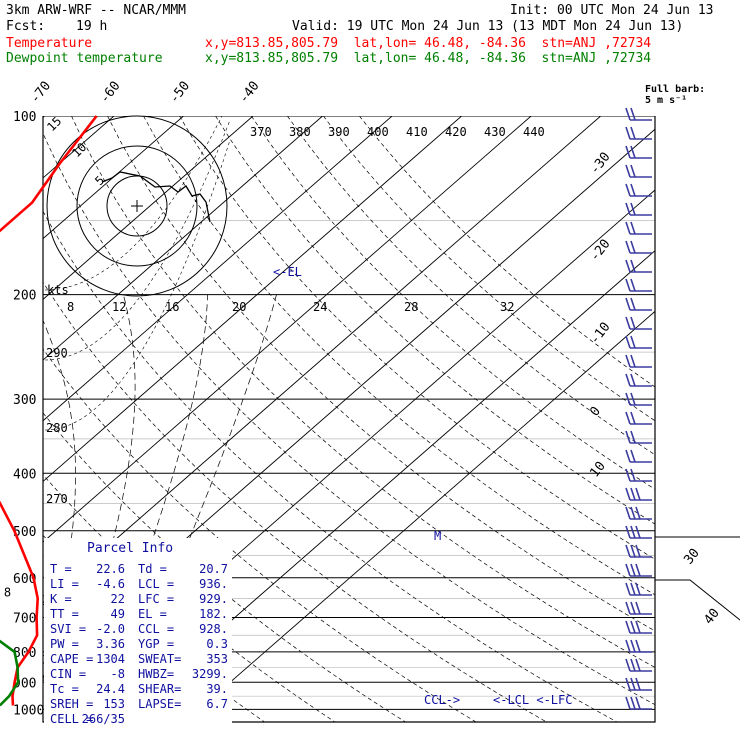  What do you see at coordinates (71, 704) in the screenshot?
I see `parcel-info-key: SREH =` at bounding box center [71, 704].